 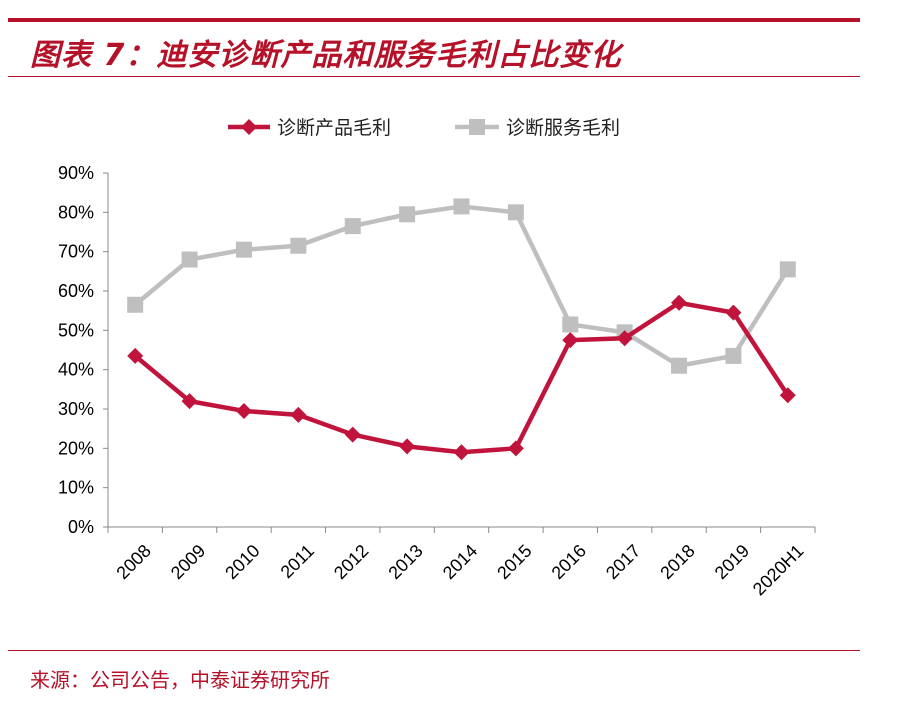 I want to click on y-tick-label: 20%, so click(x=76, y=448).